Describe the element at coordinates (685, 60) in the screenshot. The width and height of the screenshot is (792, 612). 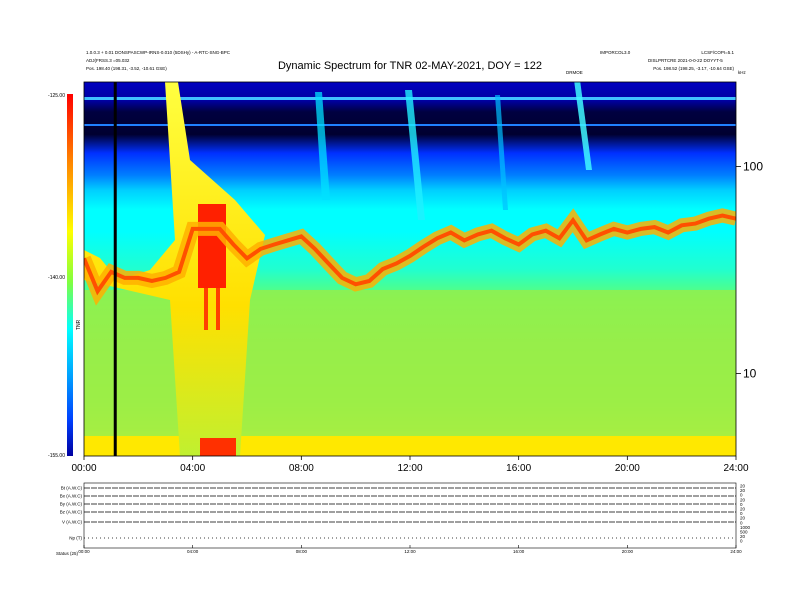
I see `header-right-line3: DISLPRTCRE 2021-0-0-22 DOYYT-5` at that location.